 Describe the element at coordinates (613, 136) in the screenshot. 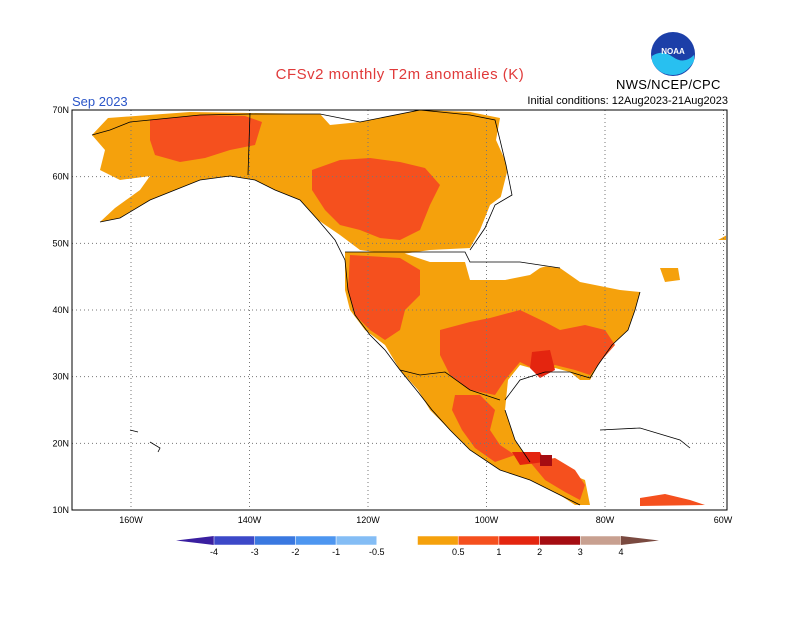

I see `near-normal-arctic` at that location.